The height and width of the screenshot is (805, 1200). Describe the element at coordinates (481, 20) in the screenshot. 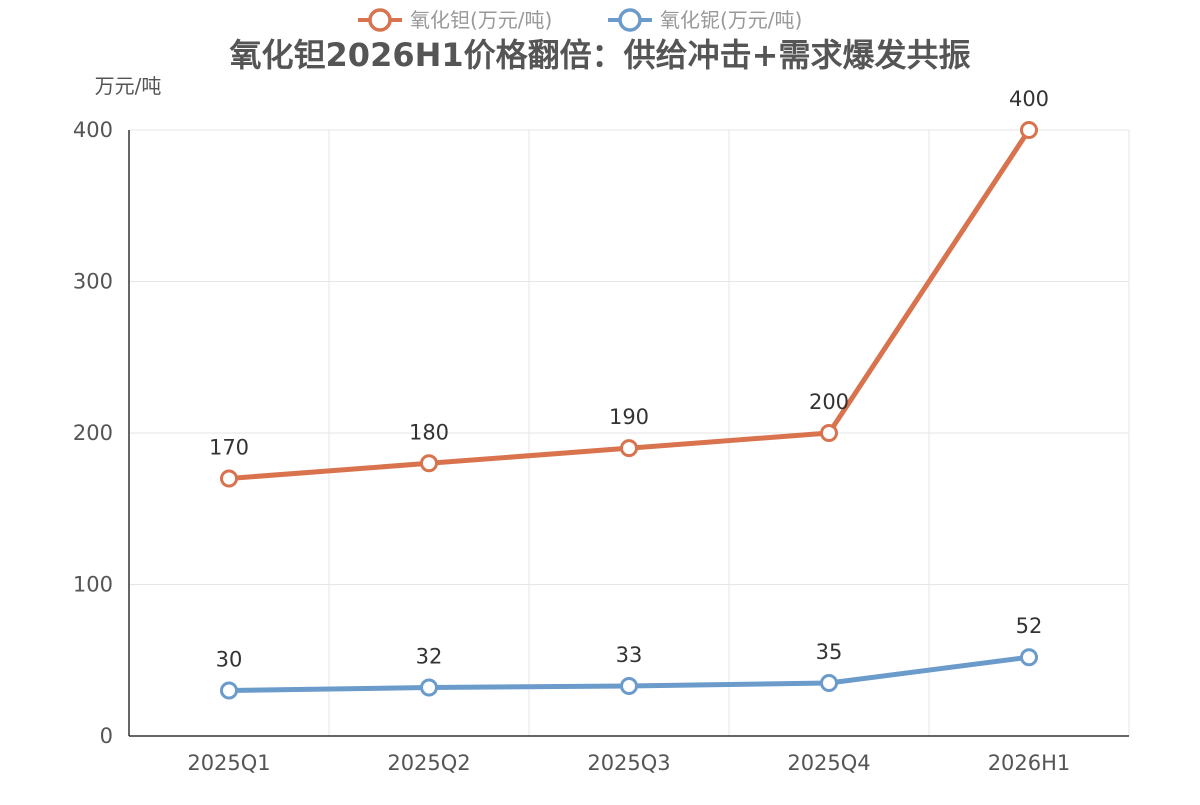

I see `legend-label: 氧化钽(万元/吨)` at that location.